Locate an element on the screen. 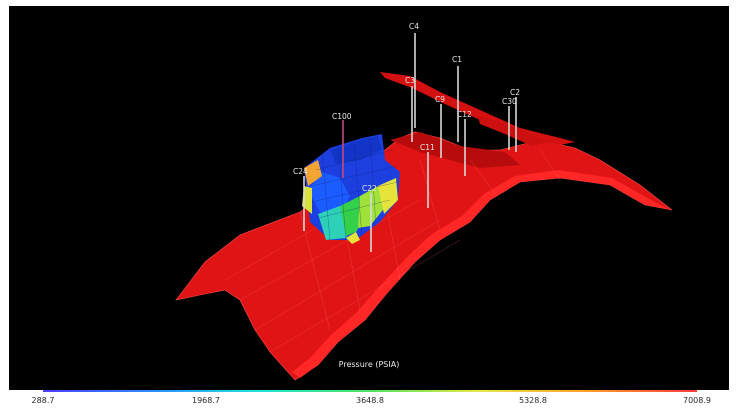 The height and width of the screenshot is (412, 738). well-label-c30: C30 is located at coordinates (509, 101).